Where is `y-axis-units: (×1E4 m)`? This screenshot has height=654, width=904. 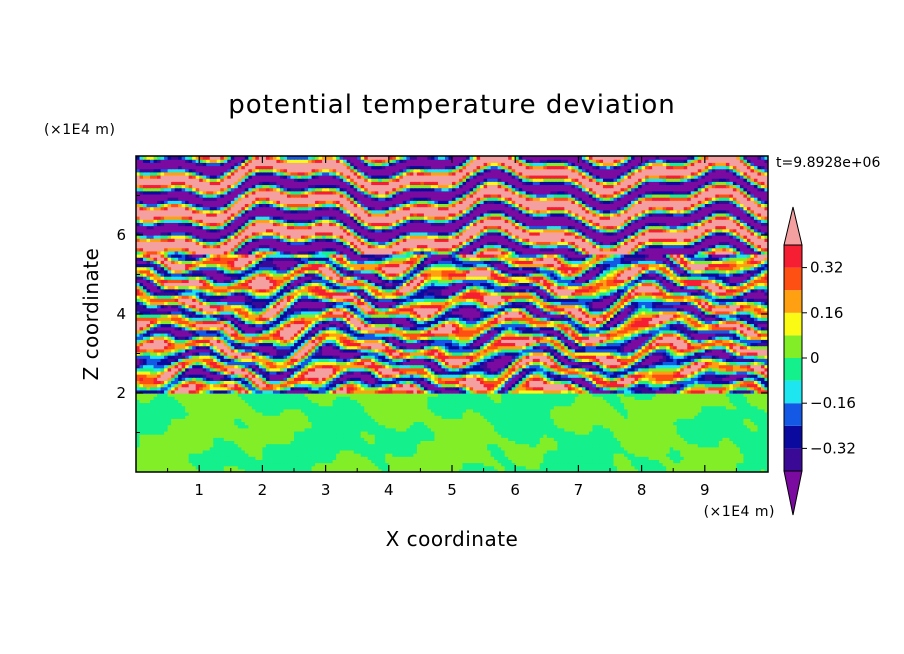
y-axis-units: (×1E4 m) is located at coordinates (79, 130).